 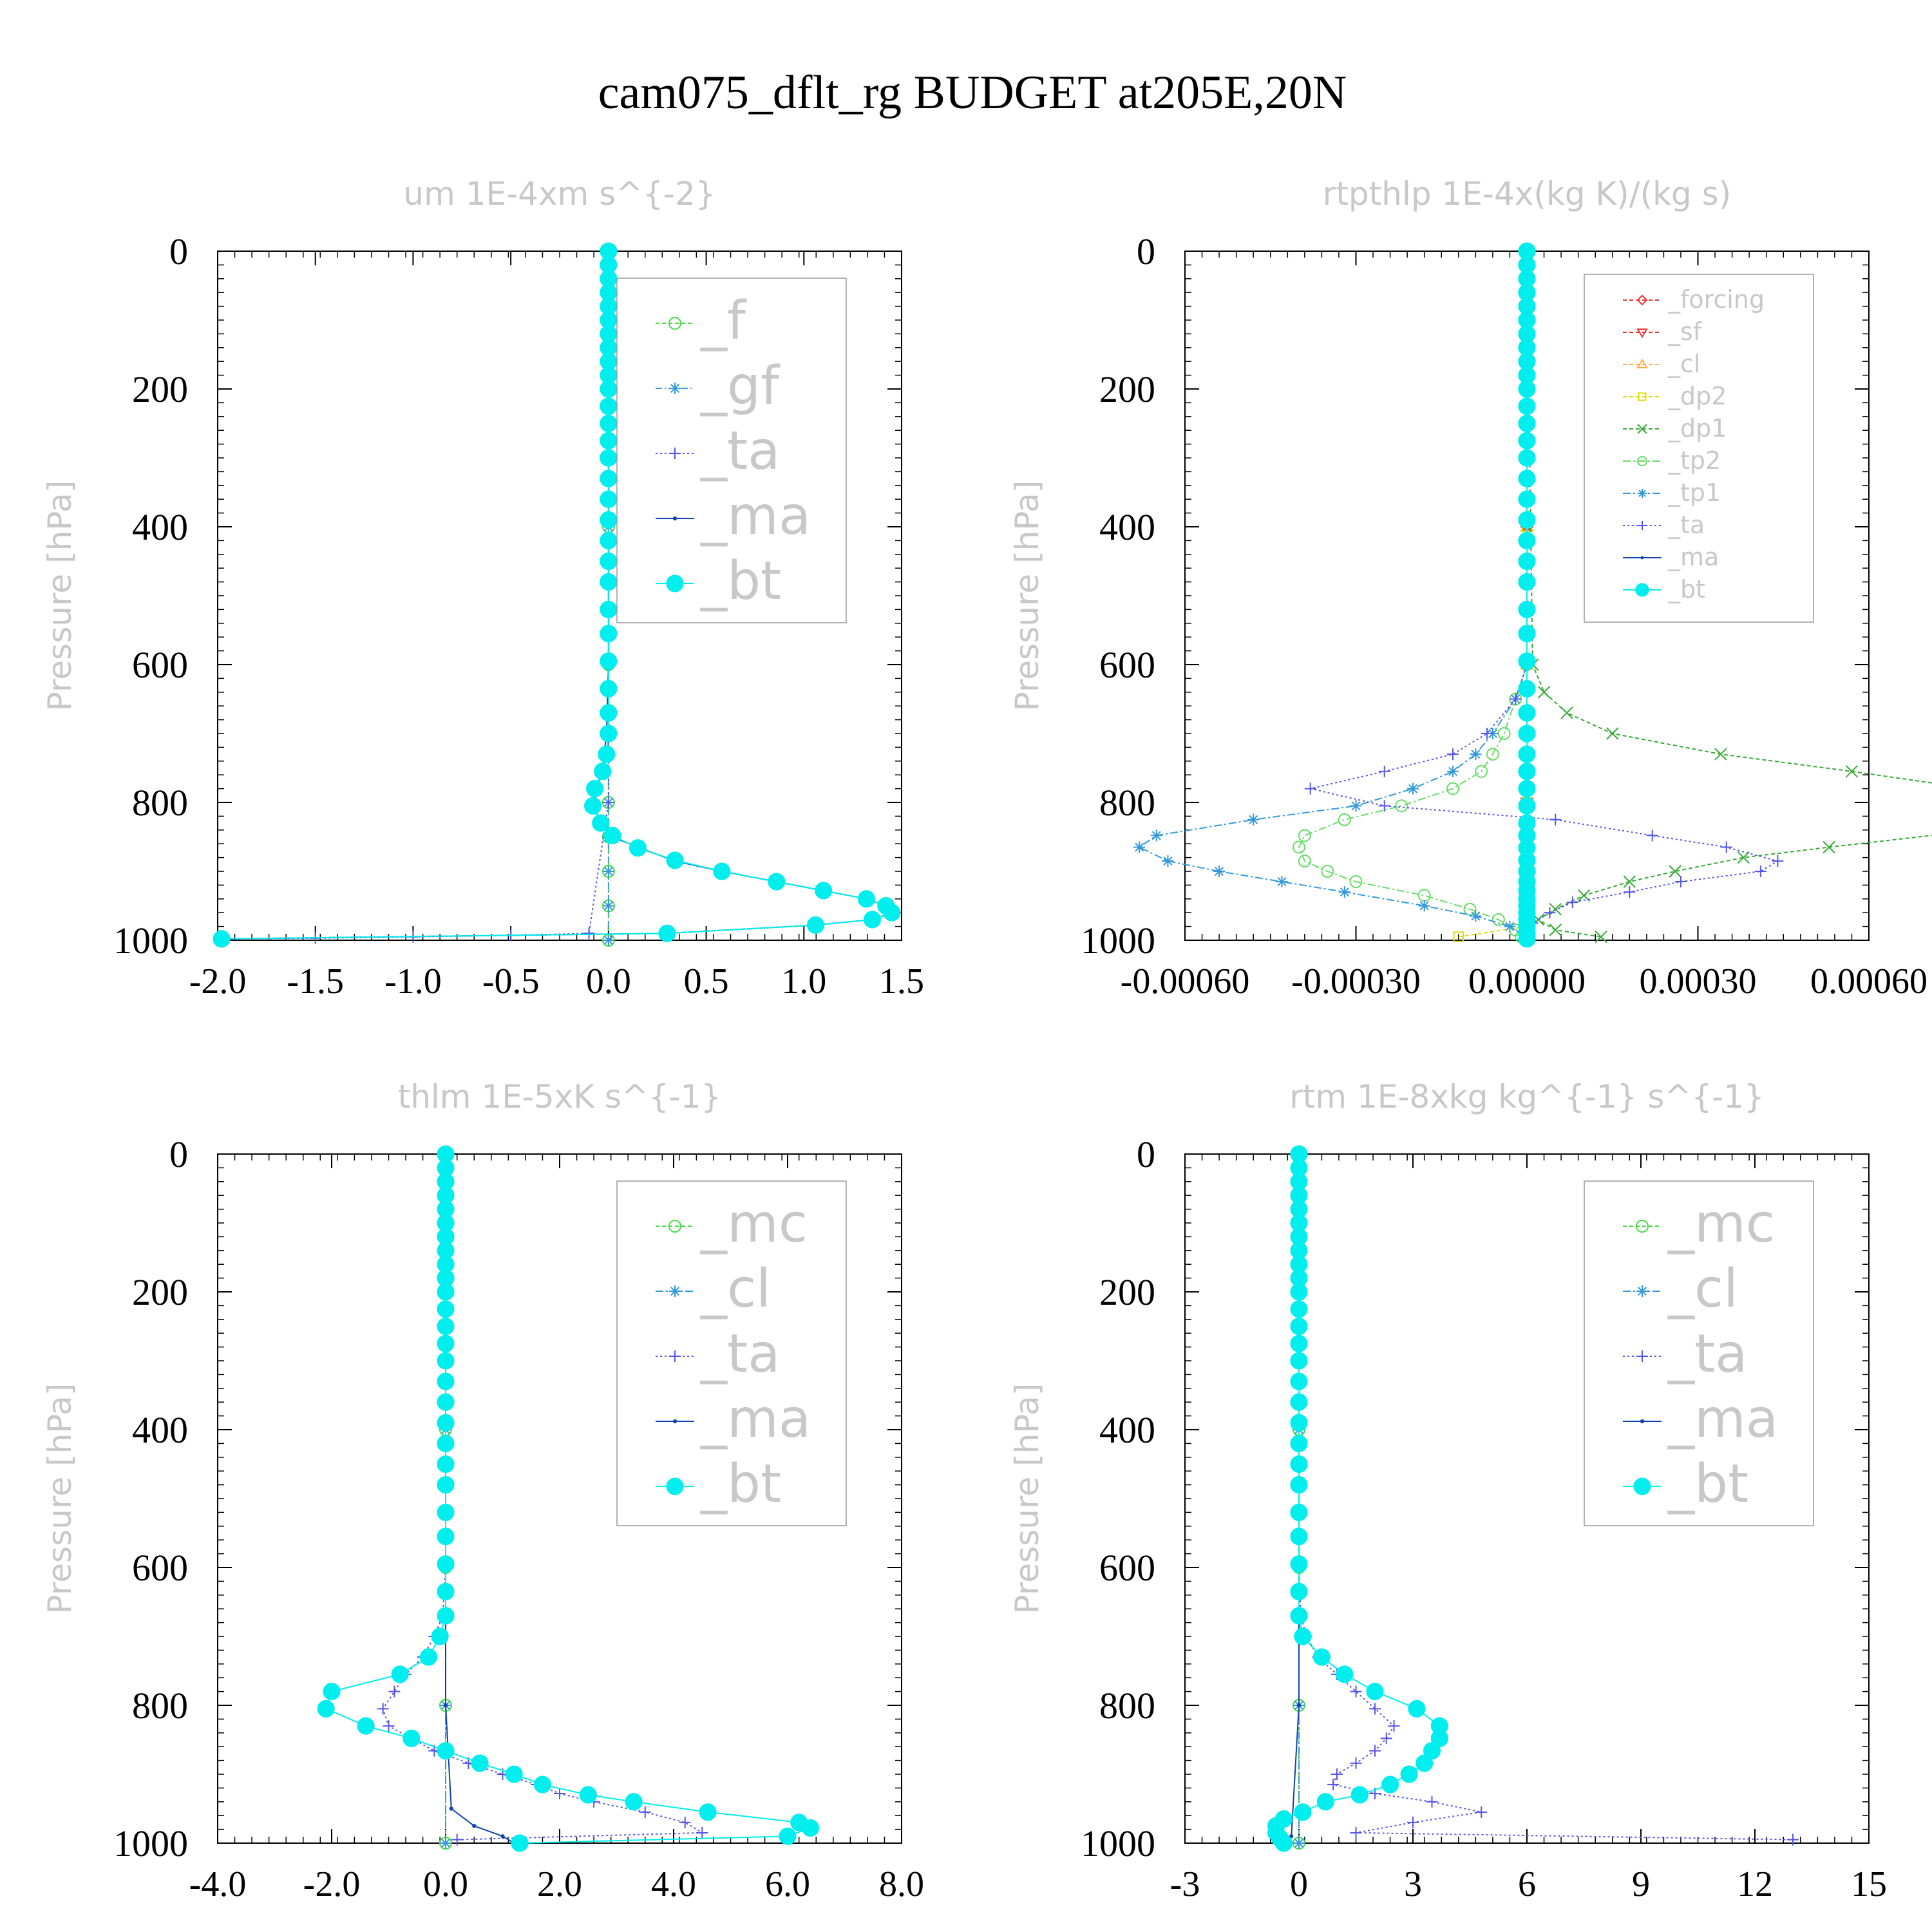 I want to click on panel-1-xtick-label: -1.5, so click(x=315, y=981).